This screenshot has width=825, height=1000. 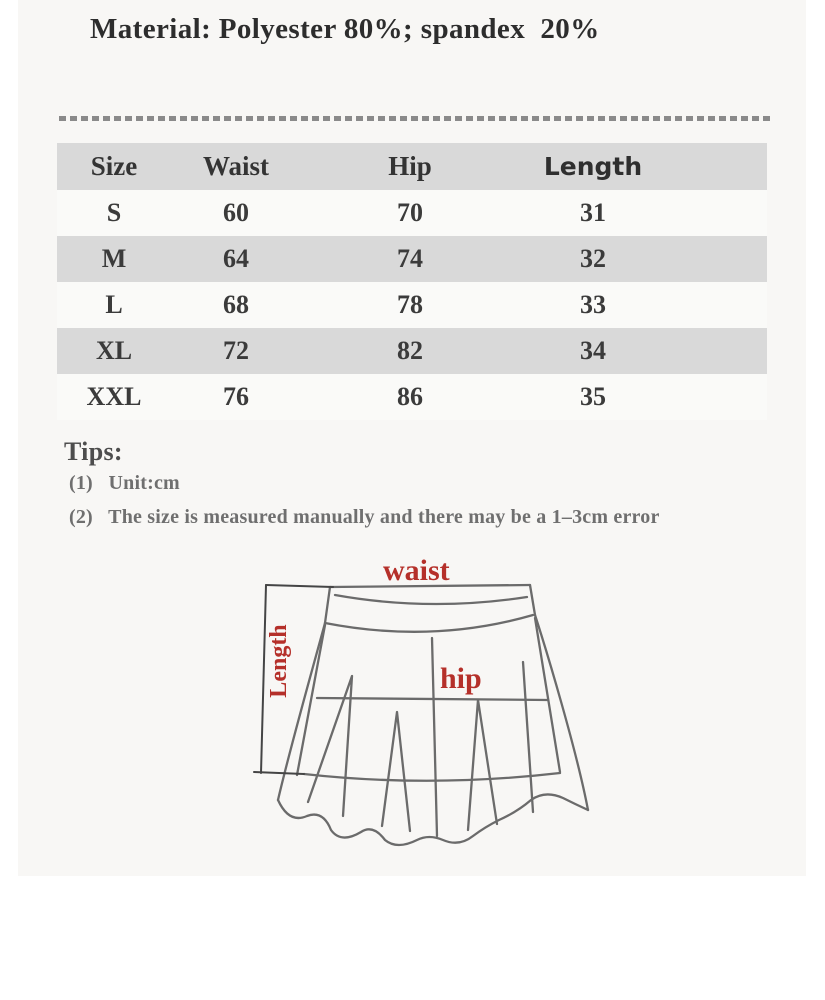 I want to click on table-header-row: Size Waist Hip Length, so click(x=412, y=166).